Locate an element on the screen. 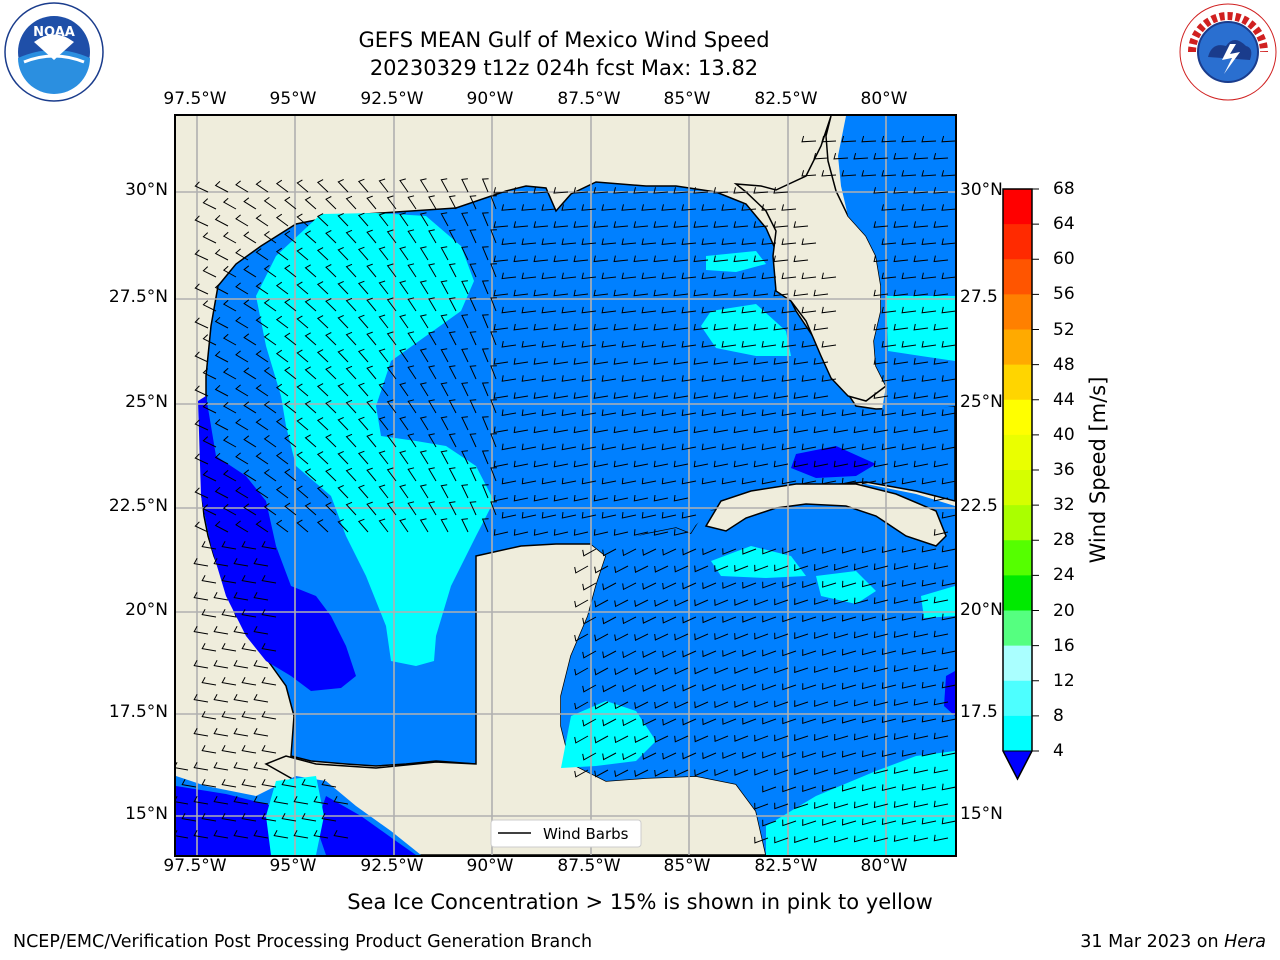 The width and height of the screenshot is (1280, 960). lat-tick-right: 17.5 is located at coordinates (979, 712).